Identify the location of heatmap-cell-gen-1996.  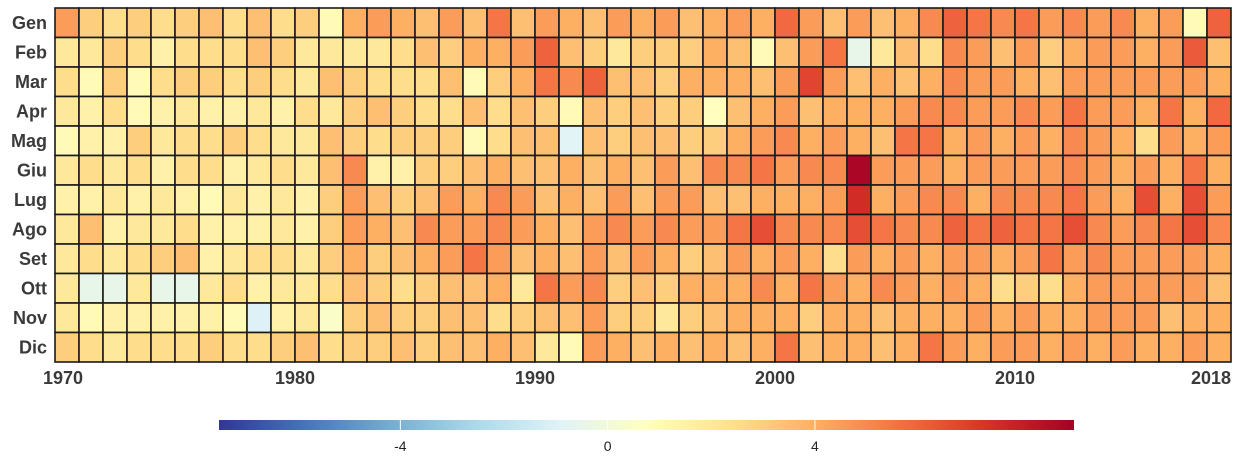
(691, 23).